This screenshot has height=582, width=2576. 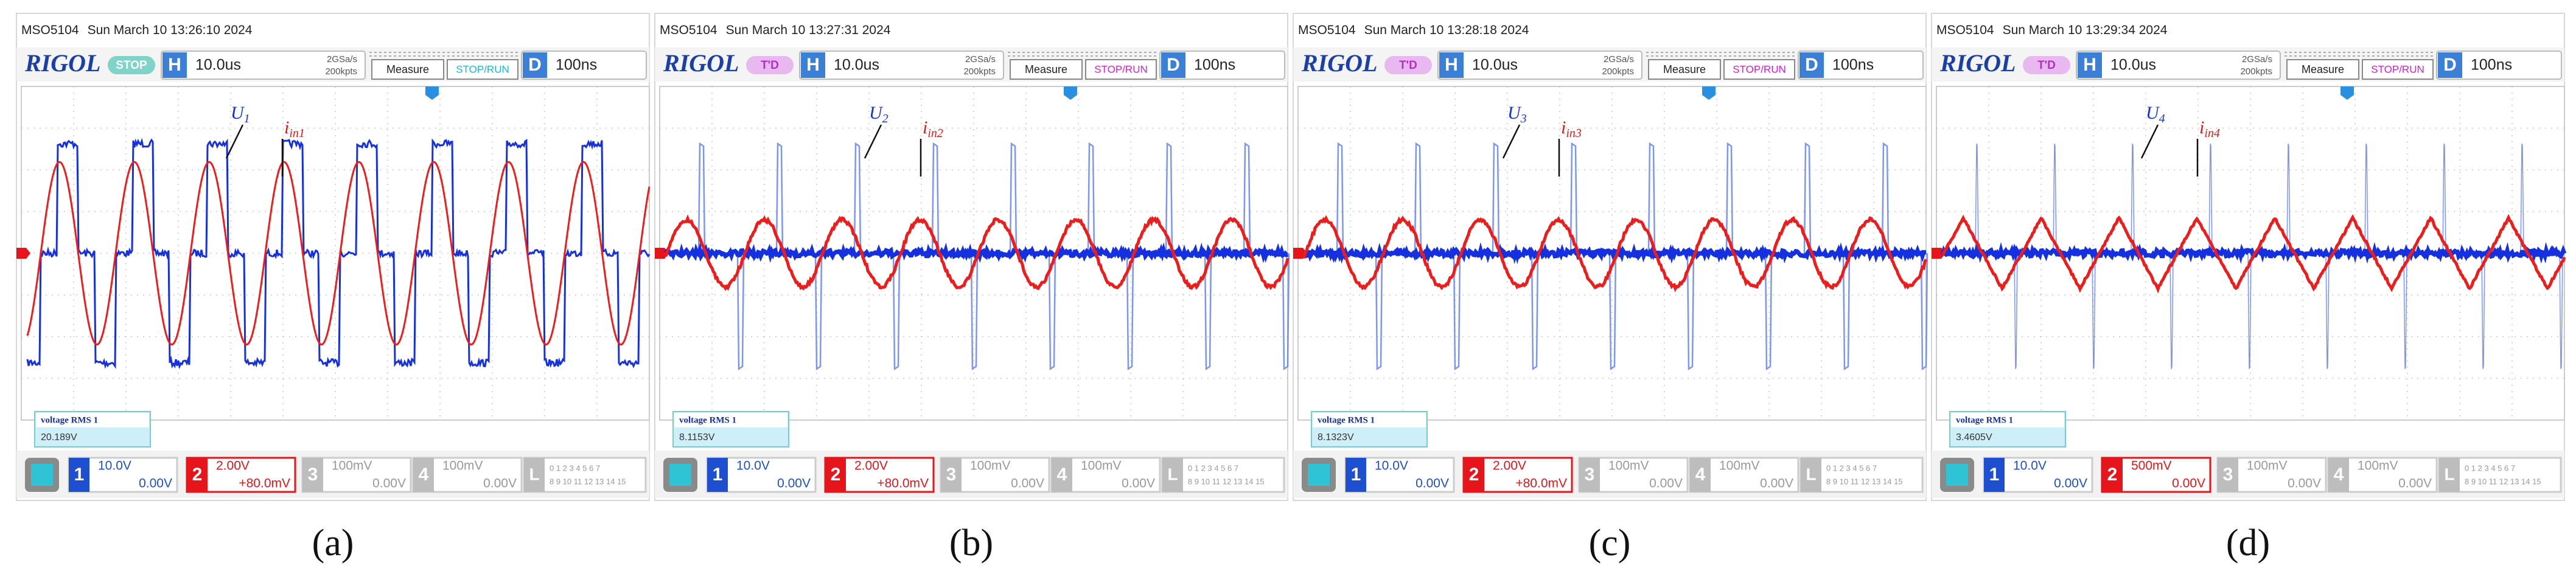 I want to click on d-label: D, so click(x=1811, y=65).